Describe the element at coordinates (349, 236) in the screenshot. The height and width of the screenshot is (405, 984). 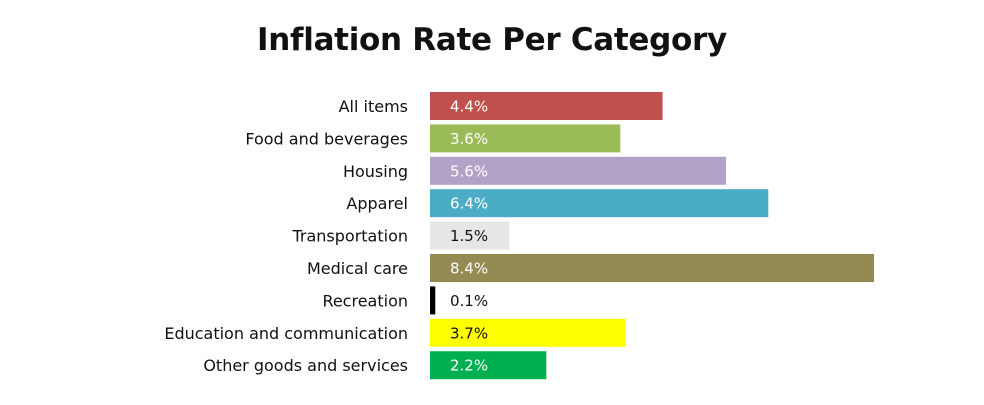
I see `category-label: Transportation` at that location.